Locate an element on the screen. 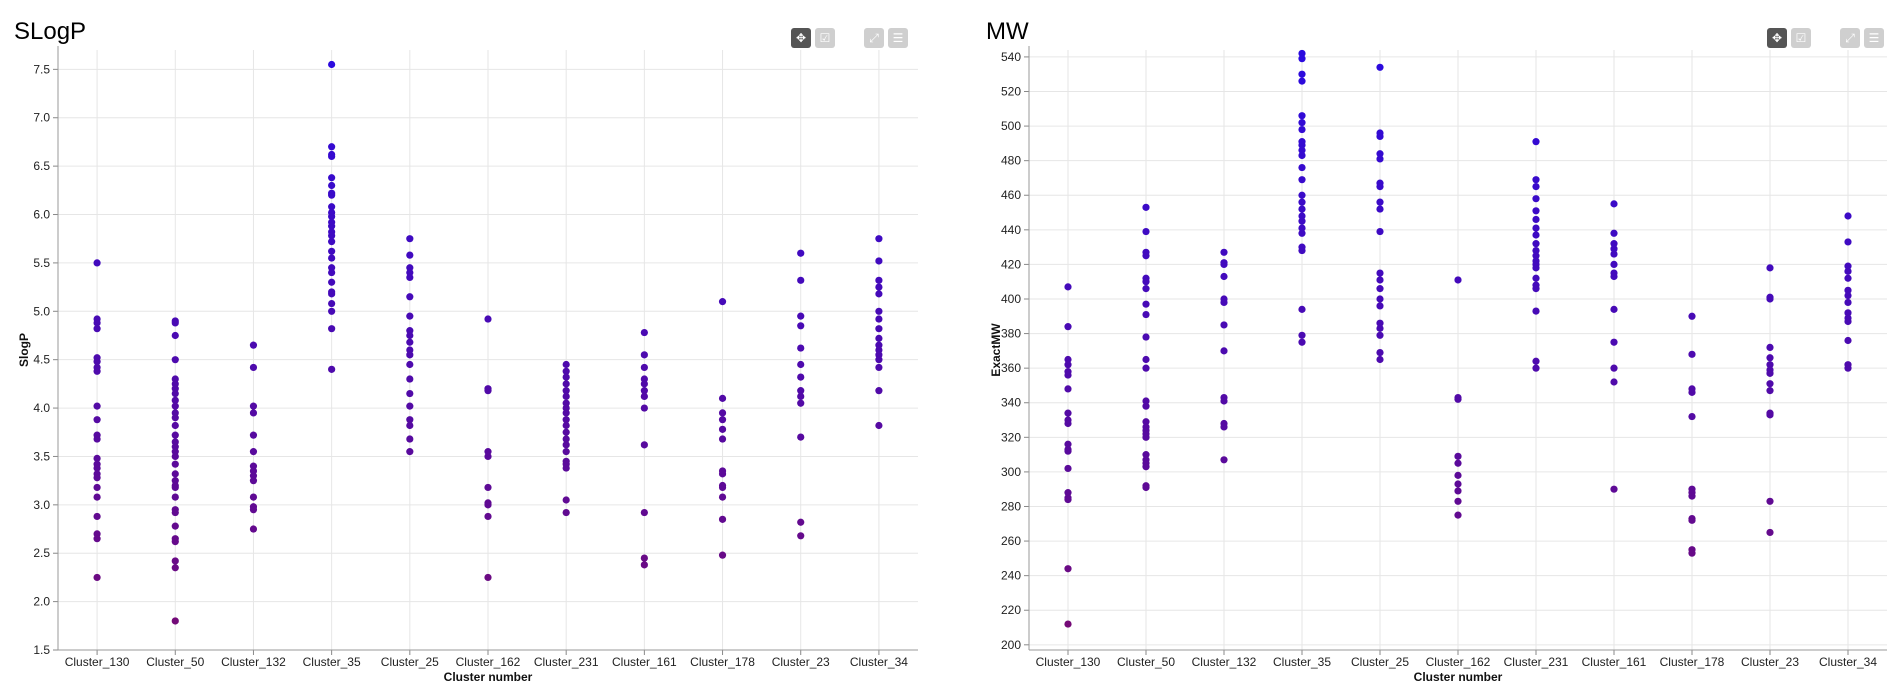 The height and width of the screenshot is (696, 1904). select-icon: ☑ is located at coordinates (1801, 38).